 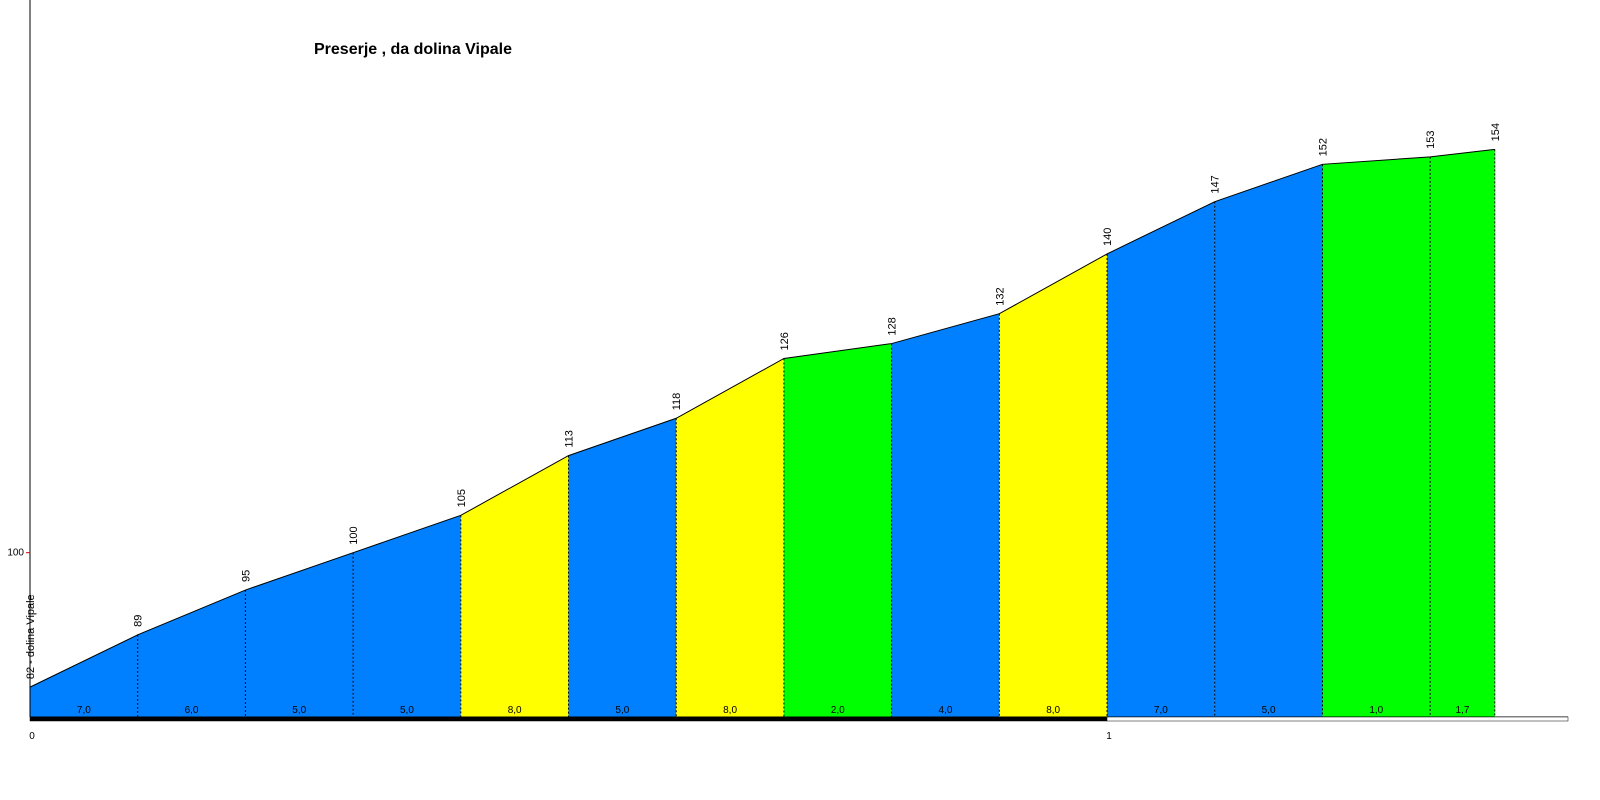 I want to click on elevation-label: 95, so click(x=246, y=576).